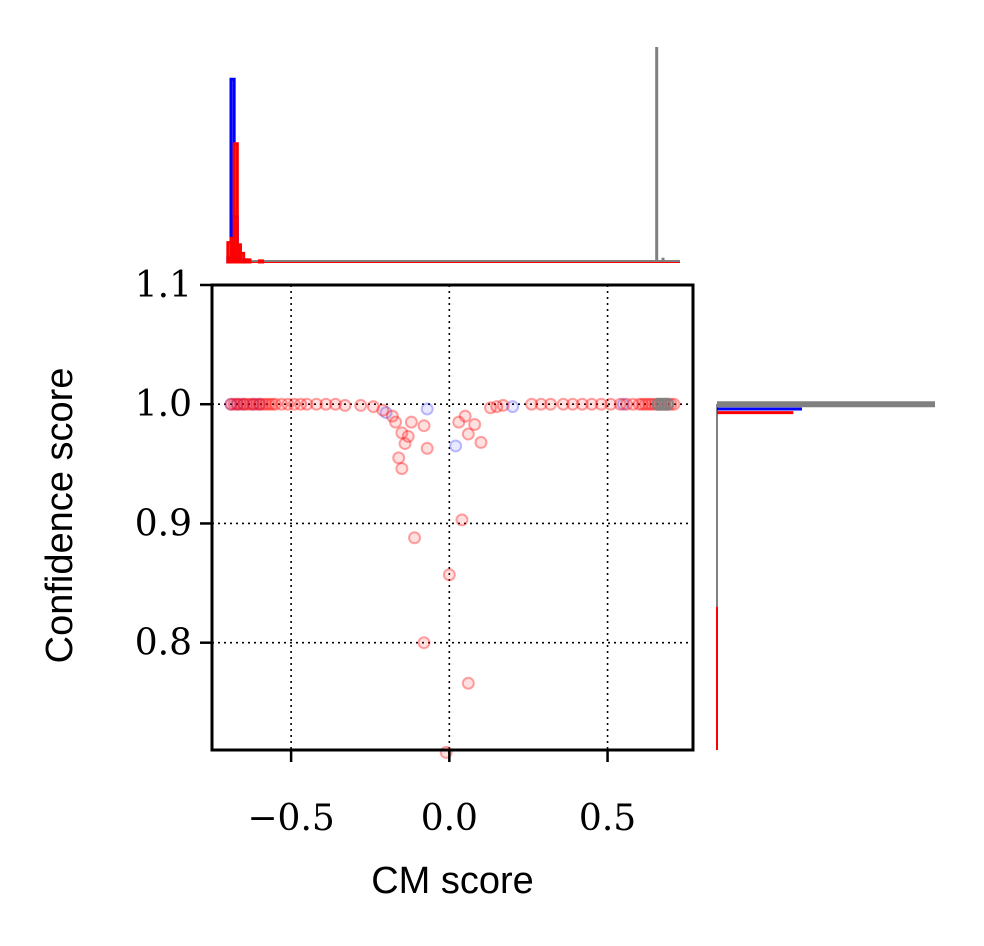  I want to click on top-marginal-histogram, so click(453, 155).